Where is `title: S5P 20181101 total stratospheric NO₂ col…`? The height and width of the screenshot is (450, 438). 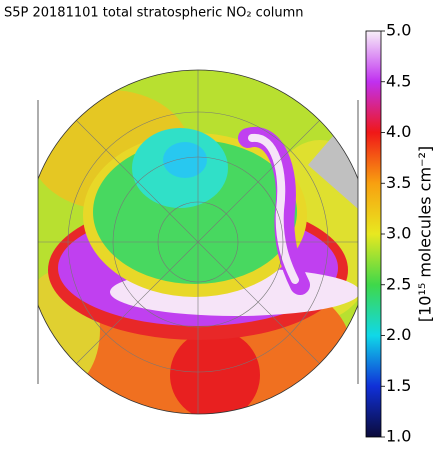 title: S5P 20181101 total stratospheric NO₂ col… is located at coordinates (154, 13).